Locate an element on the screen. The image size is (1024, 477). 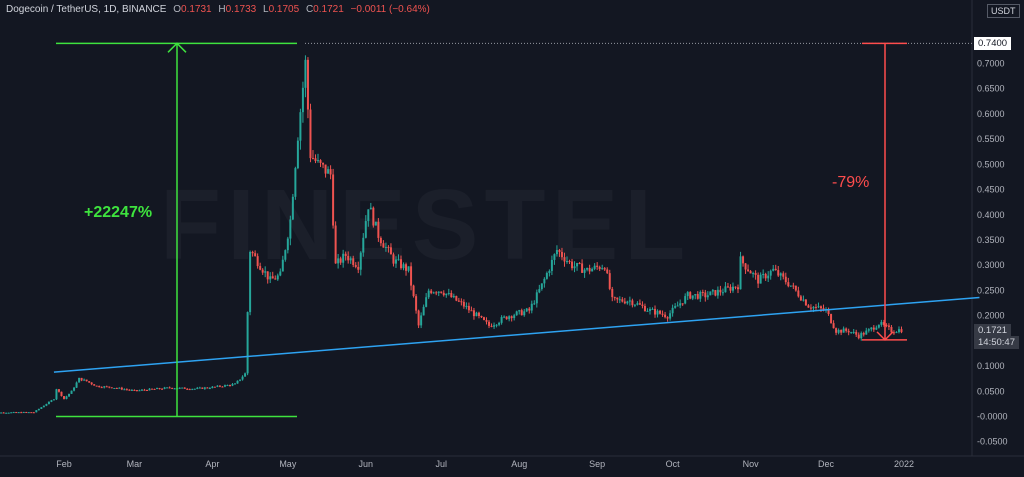
currency-unit-button: USDT is located at coordinates (1003, 11).